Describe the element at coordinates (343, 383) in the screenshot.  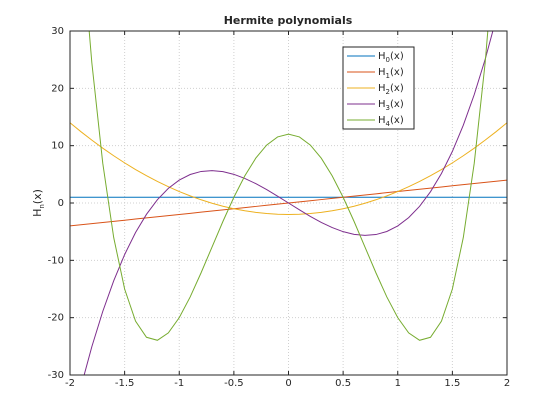
I see `x-tick-label: 0.5` at that location.